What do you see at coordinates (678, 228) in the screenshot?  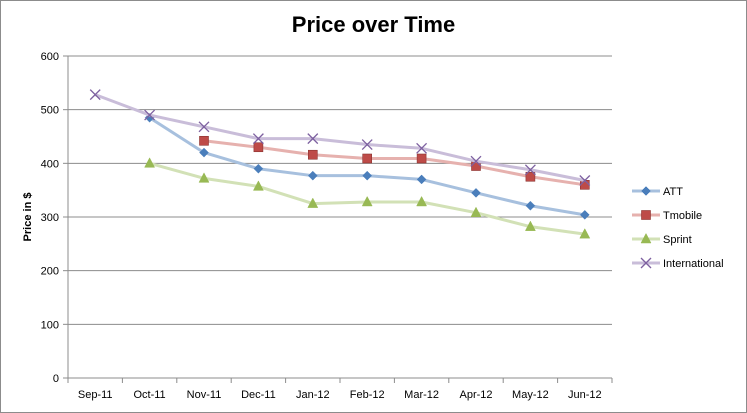 I see `legend: ATT Tmobile Sprint International` at bounding box center [678, 228].